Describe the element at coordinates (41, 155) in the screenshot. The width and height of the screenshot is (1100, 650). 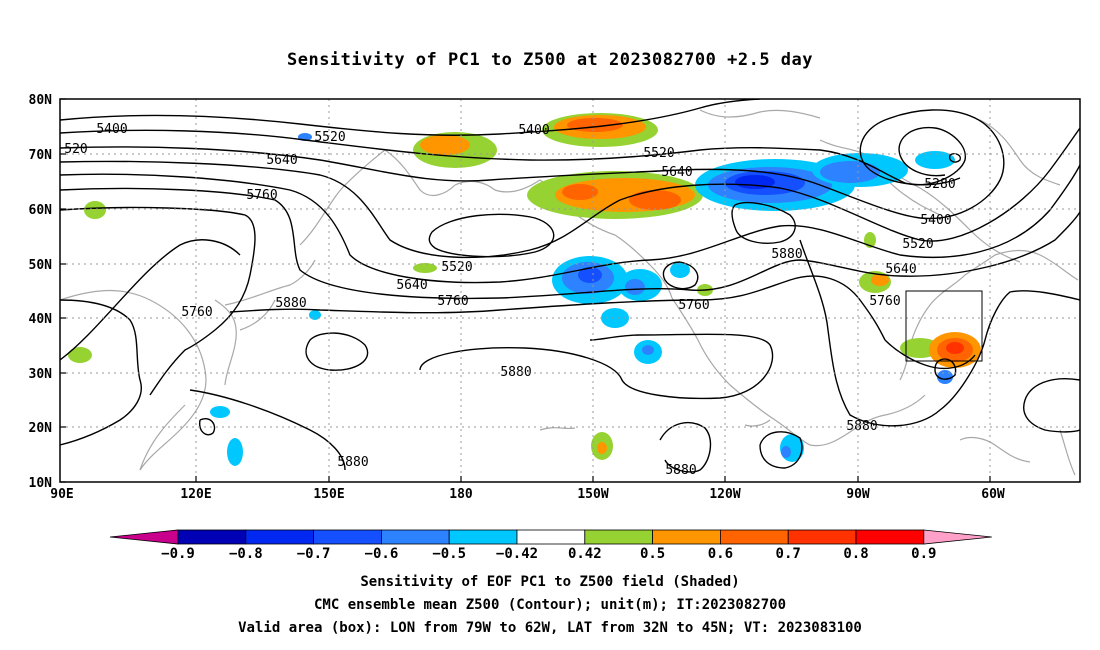
I see `lat-tick-label: 70N` at that location.